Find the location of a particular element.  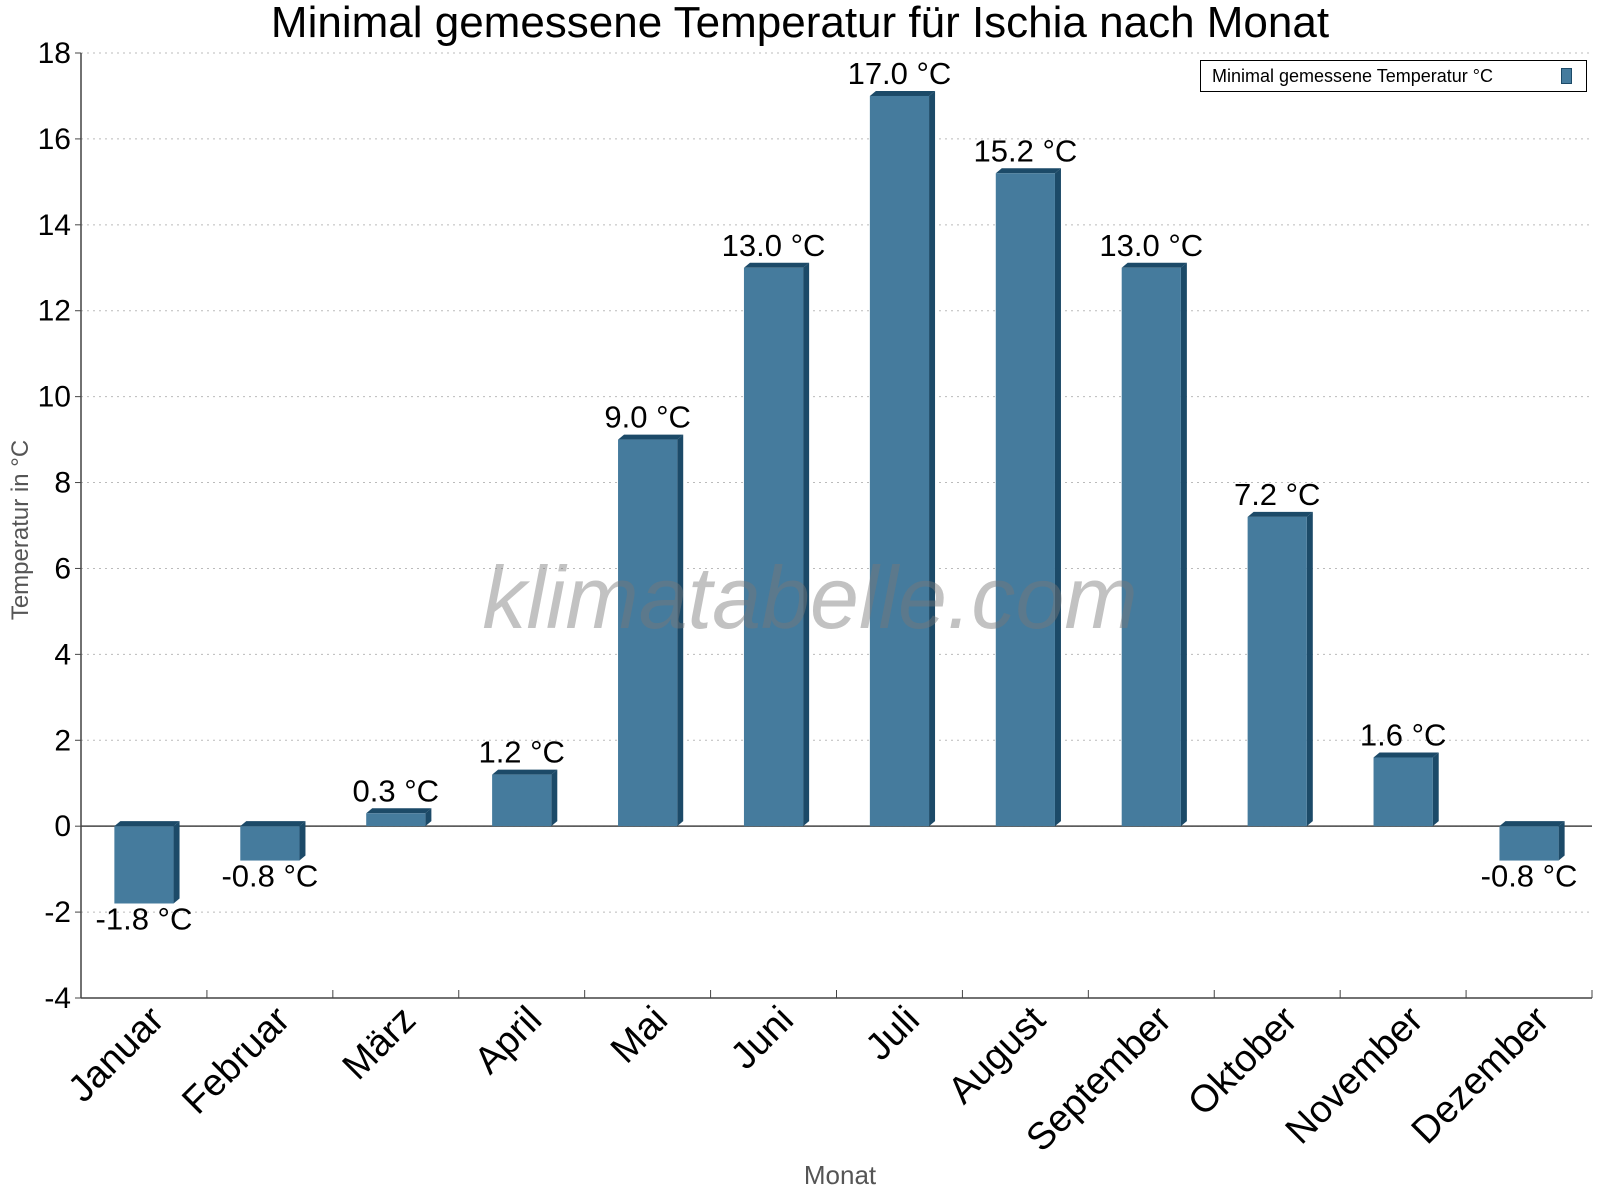

bar-dezember is located at coordinates (1532, 841).